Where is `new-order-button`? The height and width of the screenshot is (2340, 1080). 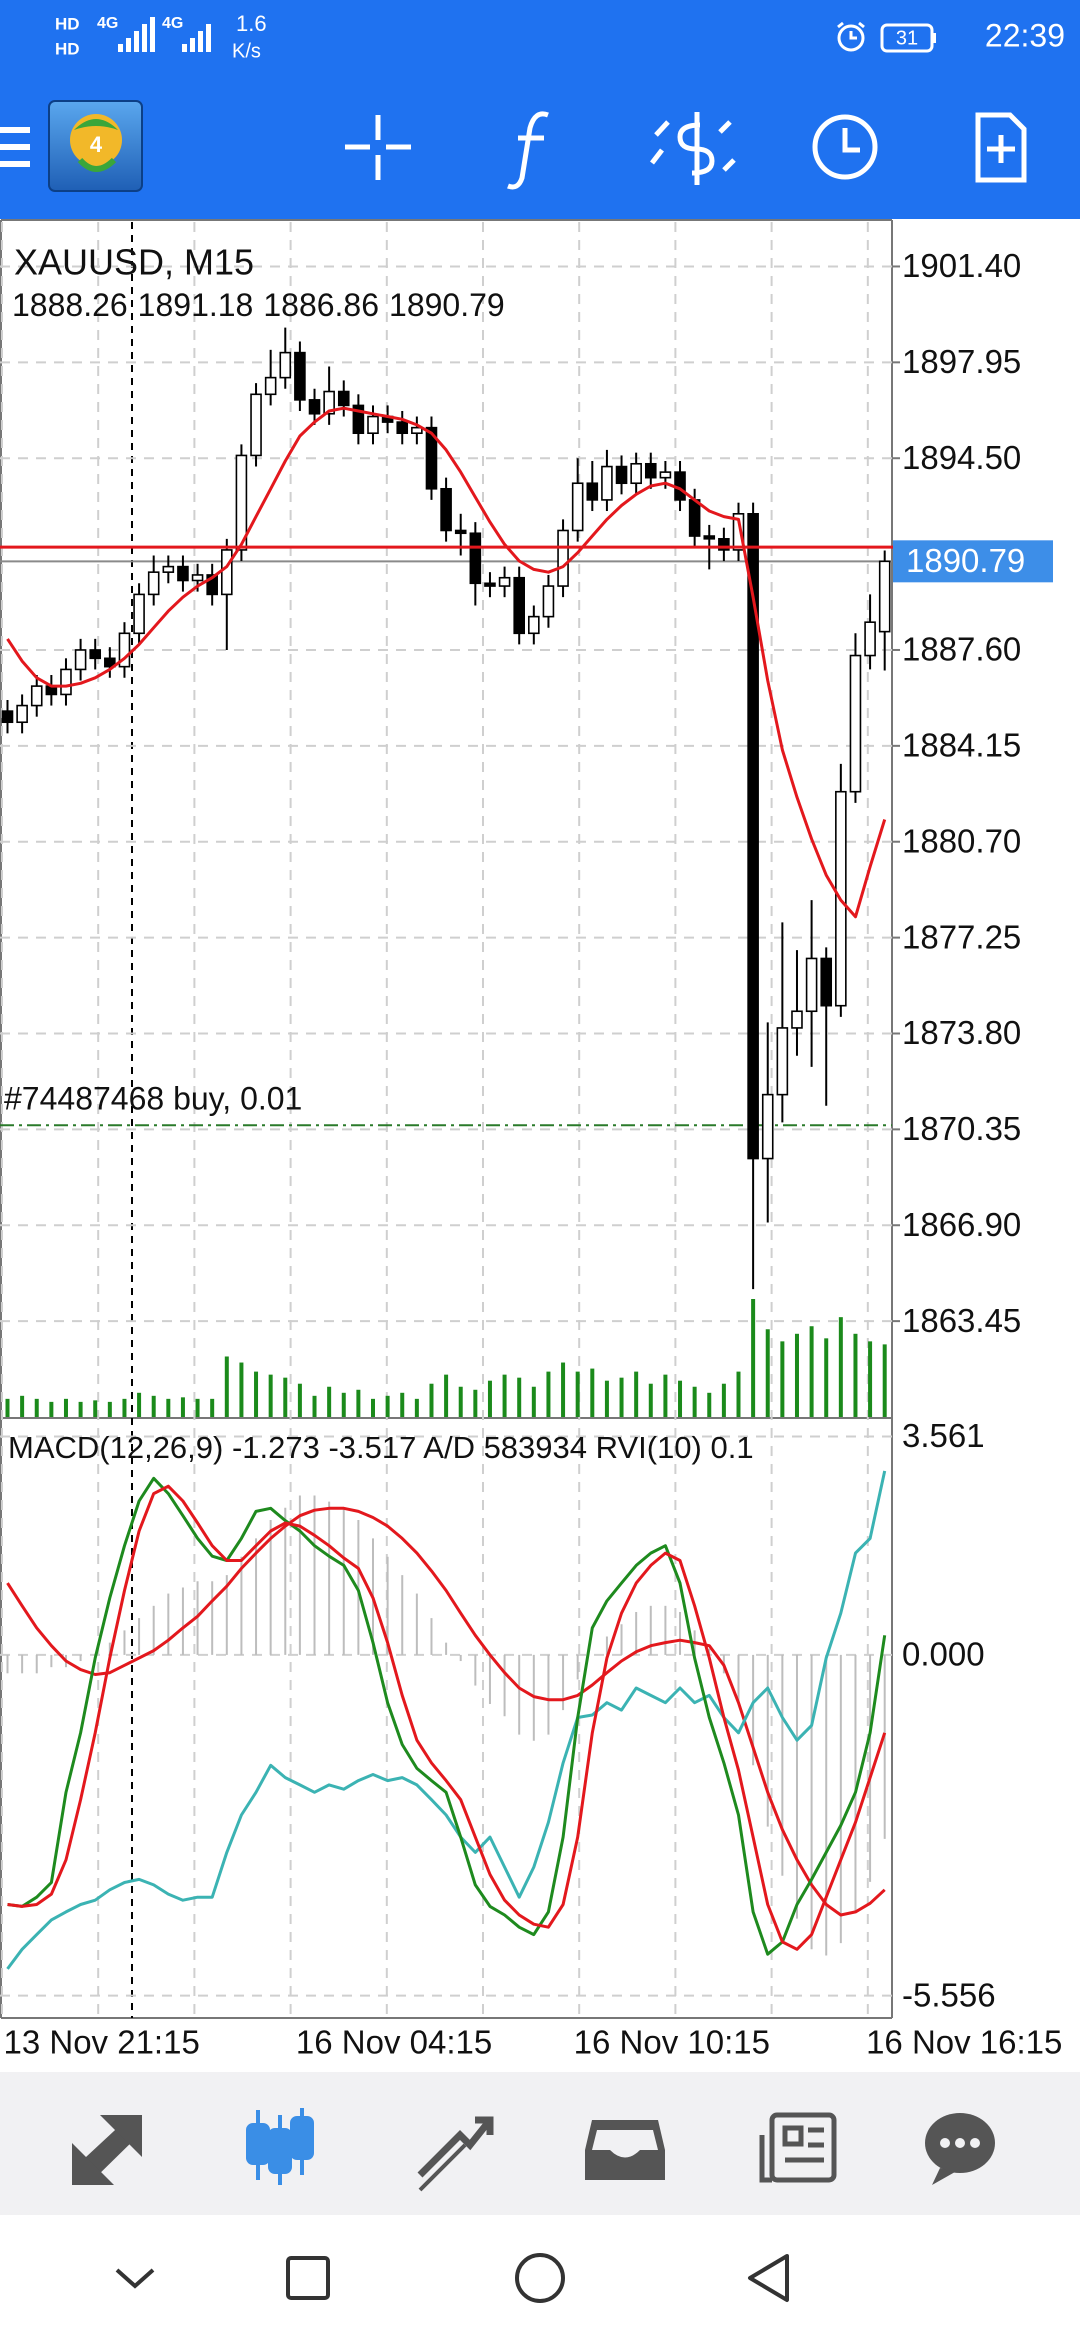 new-order-button is located at coordinates (1001, 147).